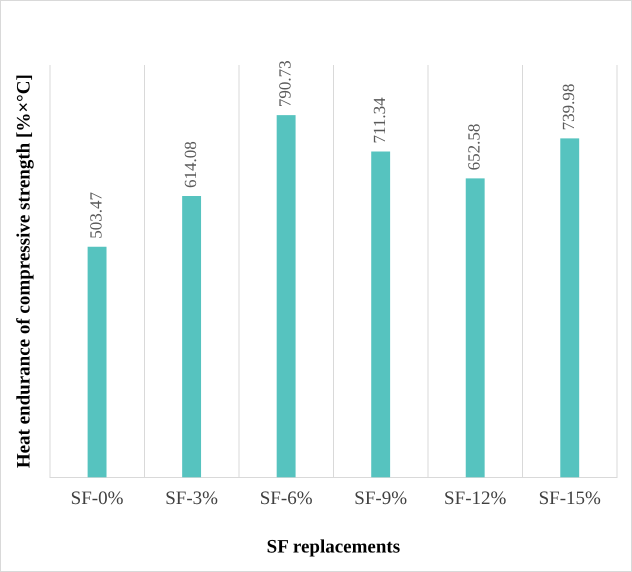 The width and height of the screenshot is (632, 572). What do you see at coordinates (23, 271) in the screenshot?
I see `y-axis-title: Heat endurance of compressive strength [%×°C]` at bounding box center [23, 271].